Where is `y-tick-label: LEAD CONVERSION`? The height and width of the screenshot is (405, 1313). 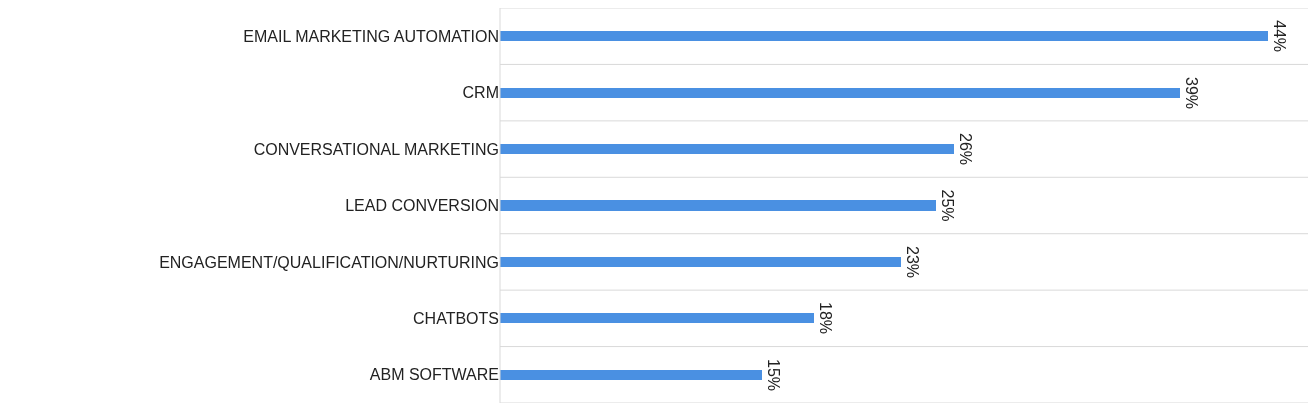 y-tick-label: LEAD CONVERSION is located at coordinates (422, 206).